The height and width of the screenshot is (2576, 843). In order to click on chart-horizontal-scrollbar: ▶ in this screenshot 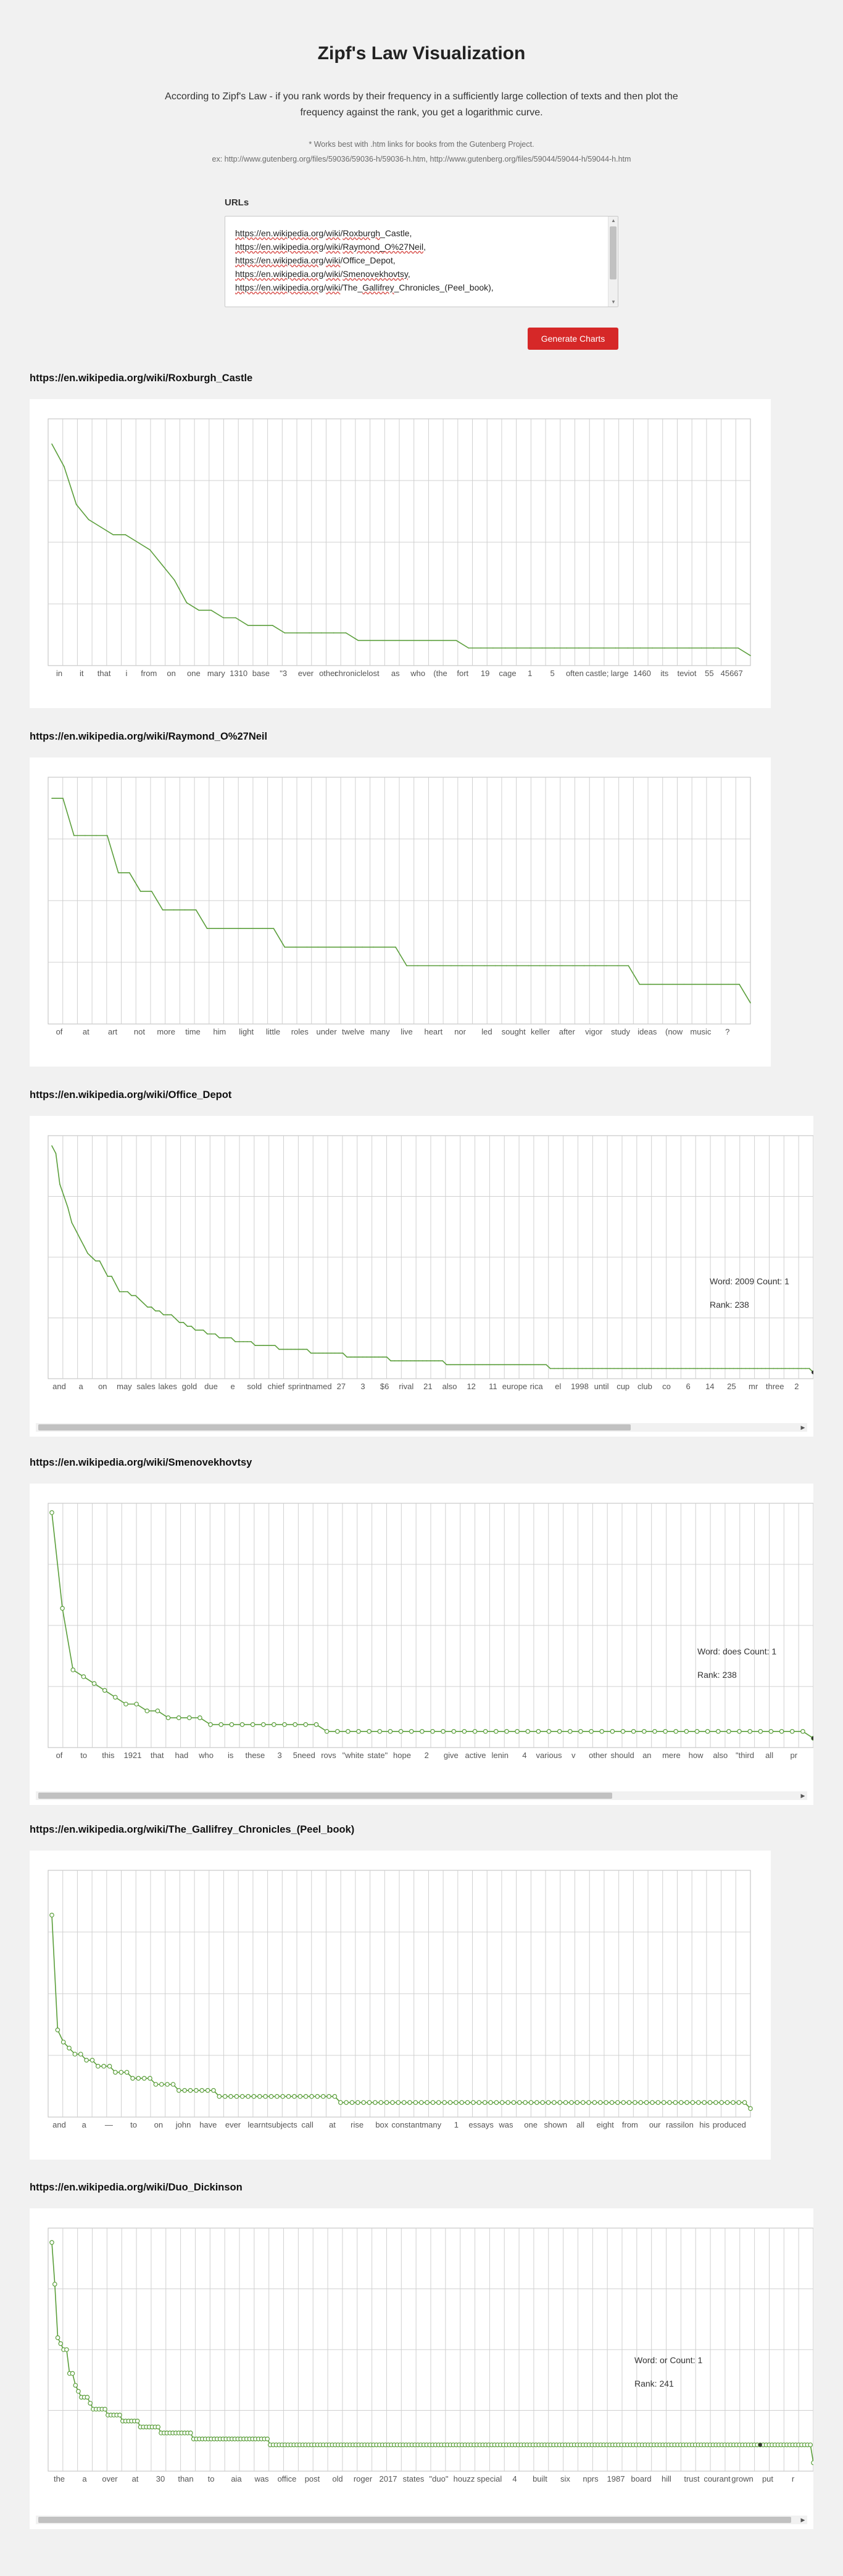, I will do `click(421, 1795)`.